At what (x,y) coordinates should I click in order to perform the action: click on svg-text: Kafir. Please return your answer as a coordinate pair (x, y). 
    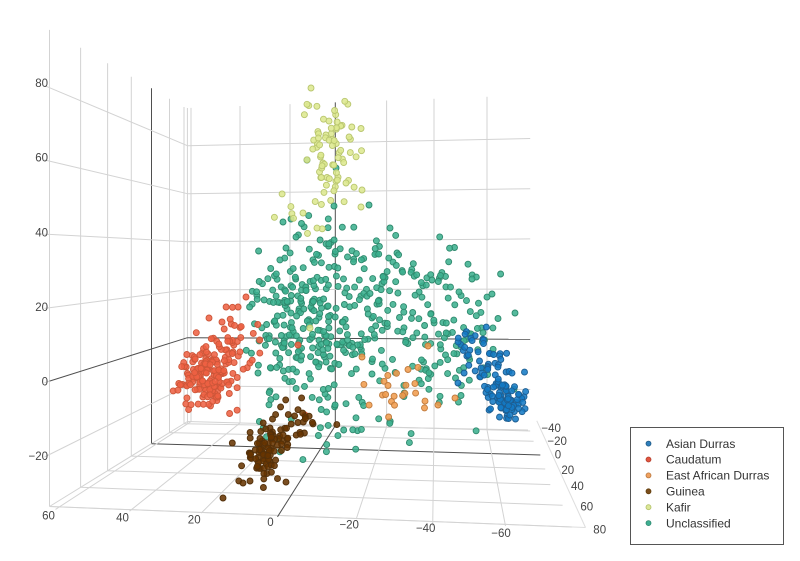
    Looking at the image, I should click on (678, 507).